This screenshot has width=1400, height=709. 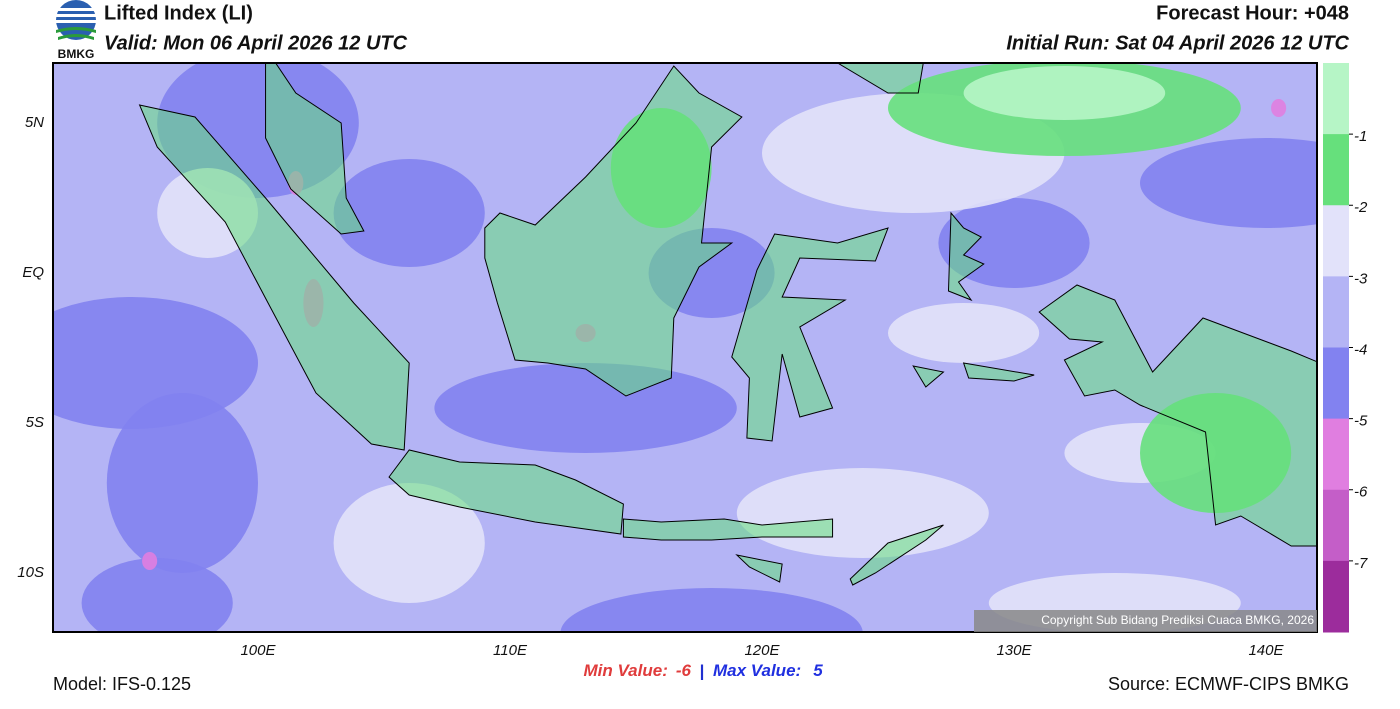 I want to click on lon-label: 100E, so click(x=258, y=650).